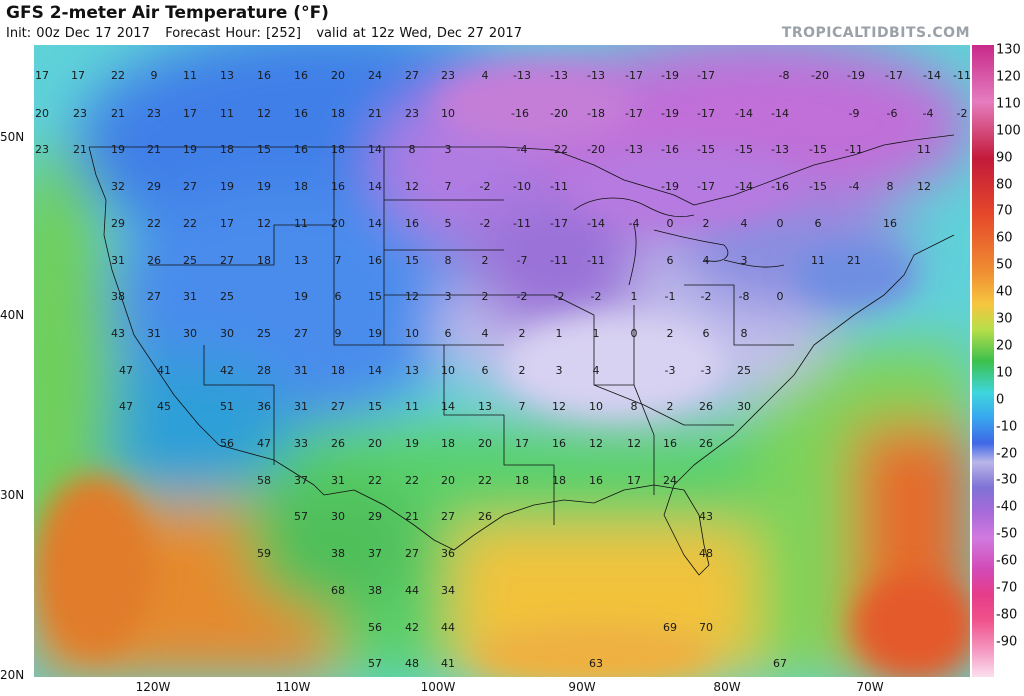  What do you see at coordinates (784, 75) in the screenshot?
I see `station-temperature-value: -8` at bounding box center [784, 75].